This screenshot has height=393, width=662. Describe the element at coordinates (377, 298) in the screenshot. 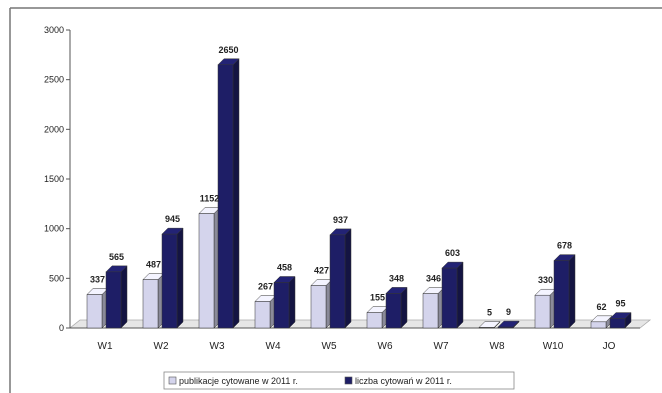

I see `bar-value-label: 155` at that location.